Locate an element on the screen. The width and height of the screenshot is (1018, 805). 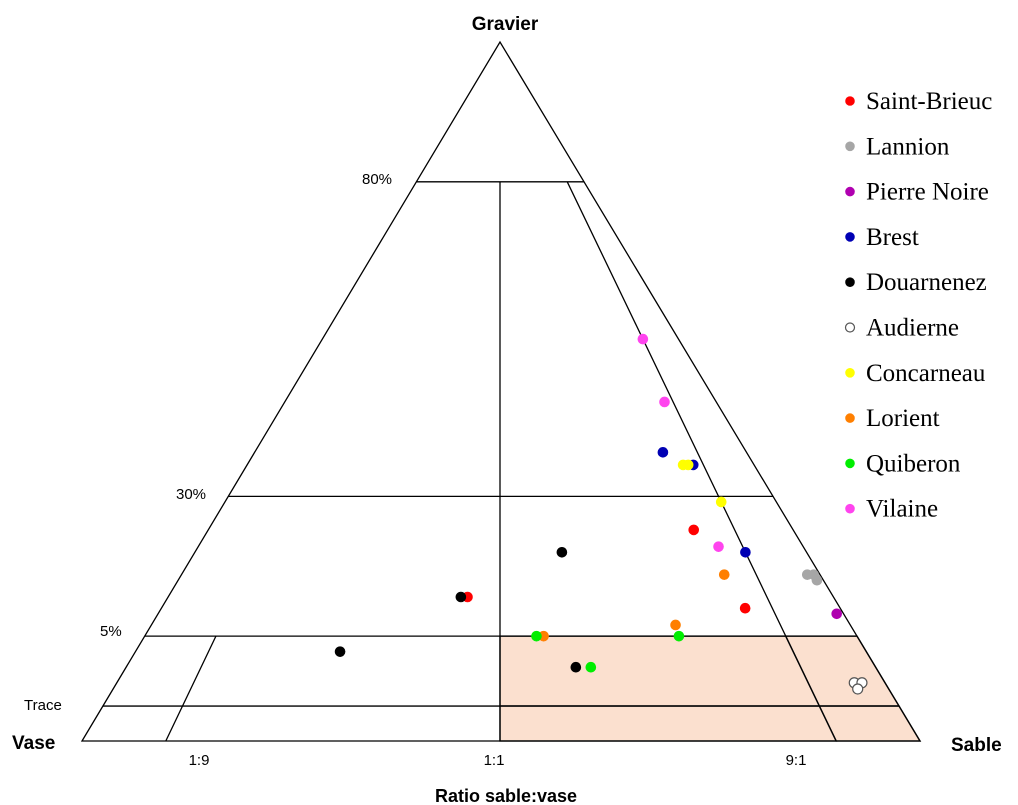
vertex-label-right: Sable is located at coordinates (976, 745).